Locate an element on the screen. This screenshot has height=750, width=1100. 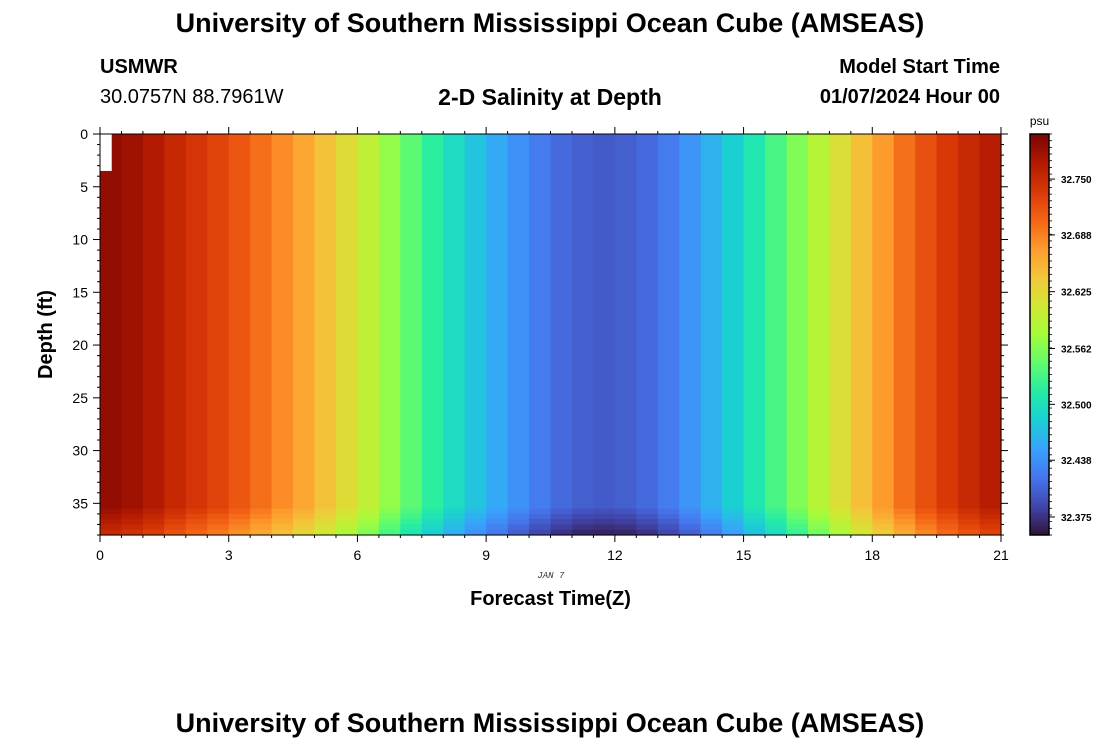
chart-subtitle: 2-D Salinity at Depth is located at coordinates (550, 97).